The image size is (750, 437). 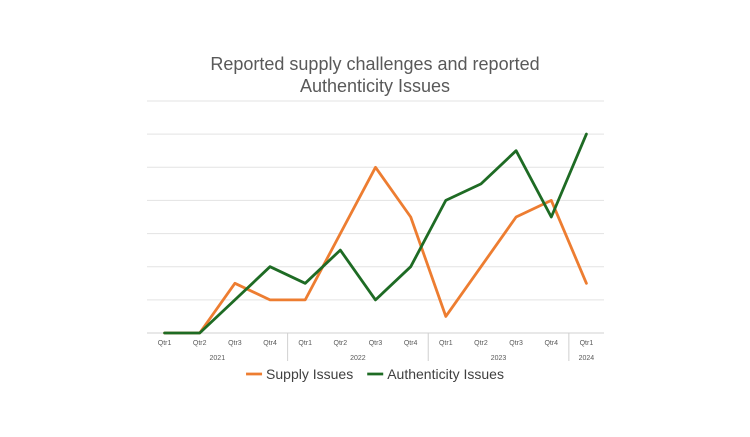 I want to click on x-tick-label-year: 2024, so click(x=587, y=358).